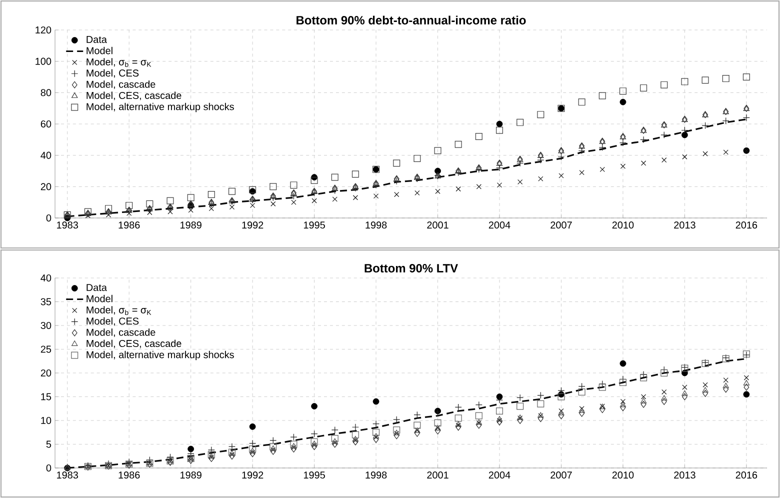  I want to click on y-tick-label: 80, so click(46, 92).